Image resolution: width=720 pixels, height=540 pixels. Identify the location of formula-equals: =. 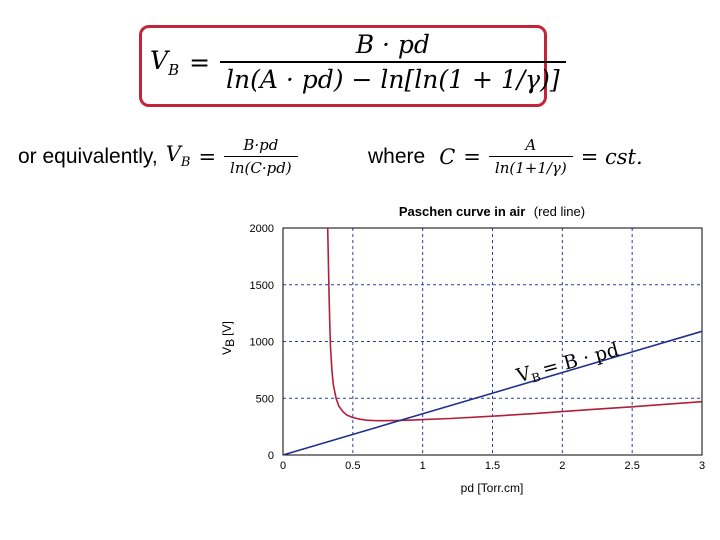
(200, 62).